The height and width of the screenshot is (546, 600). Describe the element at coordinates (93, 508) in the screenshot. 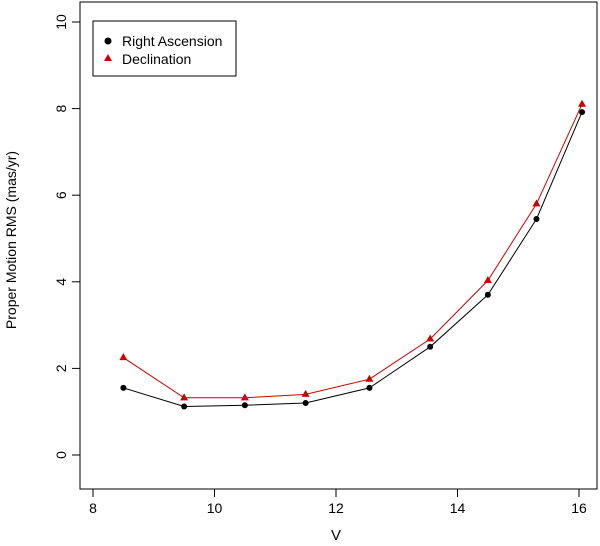

I see `x-tick-label: 8` at that location.